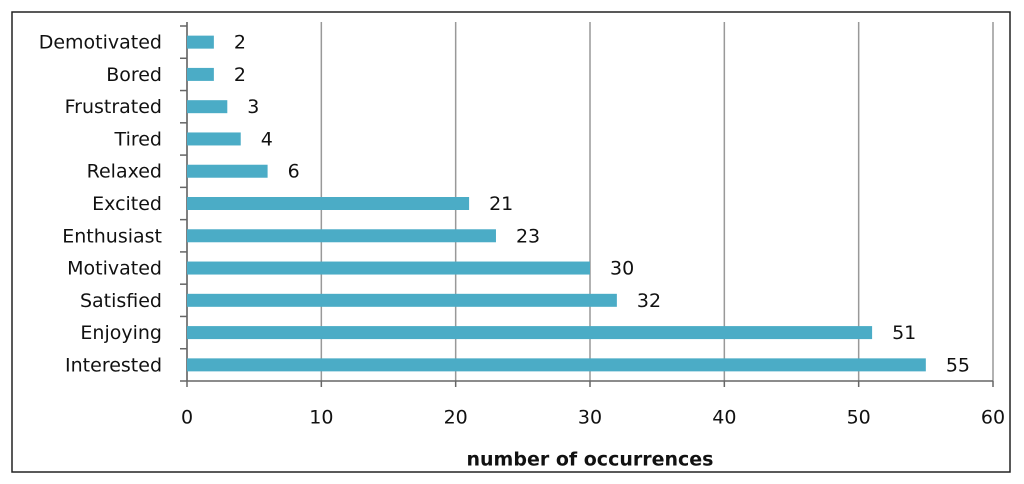  What do you see at coordinates (138, 139) in the screenshot?
I see `y-tick-label: Tired` at bounding box center [138, 139].